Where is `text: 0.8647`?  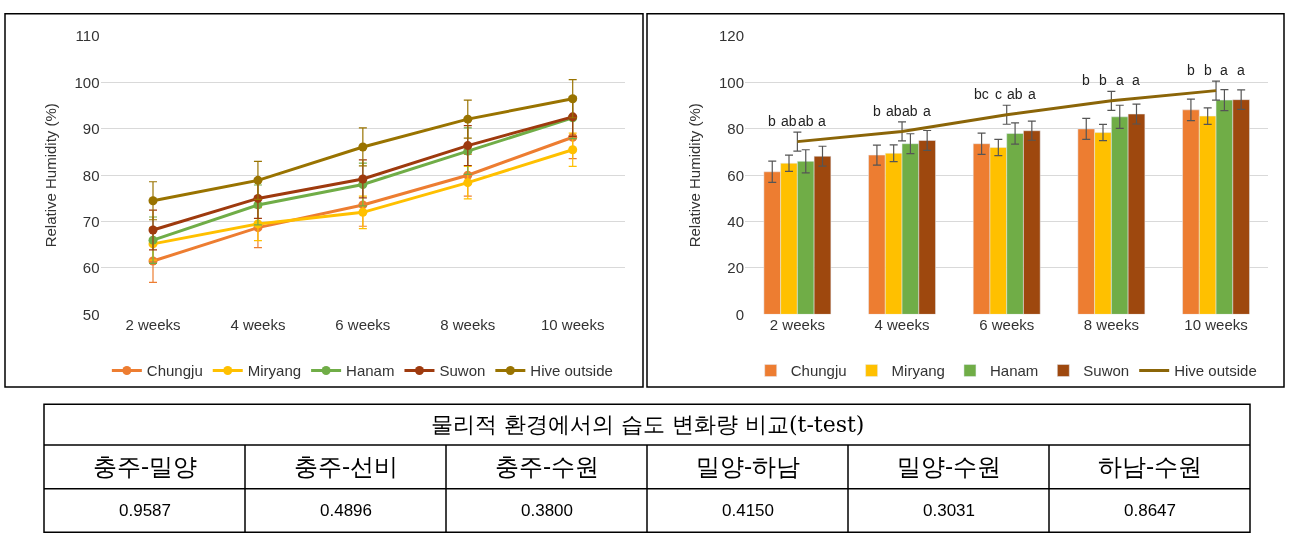
text: 0.8647 is located at coordinates (1150, 510).